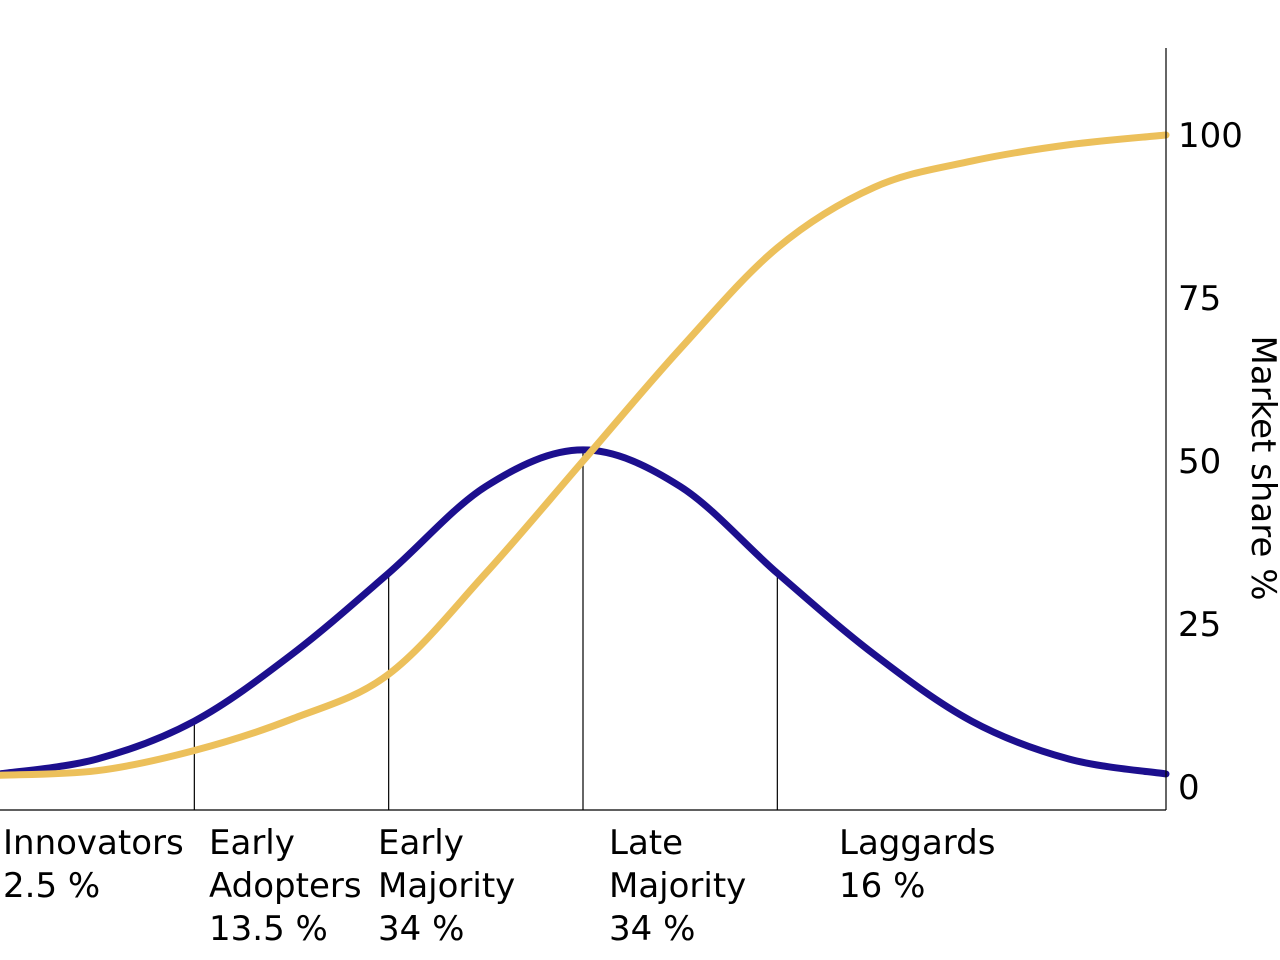 This screenshot has width=1280, height=960. Describe the element at coordinates (93, 864) in the screenshot. I see `segment-label: Innovators 2.5 %` at that location.